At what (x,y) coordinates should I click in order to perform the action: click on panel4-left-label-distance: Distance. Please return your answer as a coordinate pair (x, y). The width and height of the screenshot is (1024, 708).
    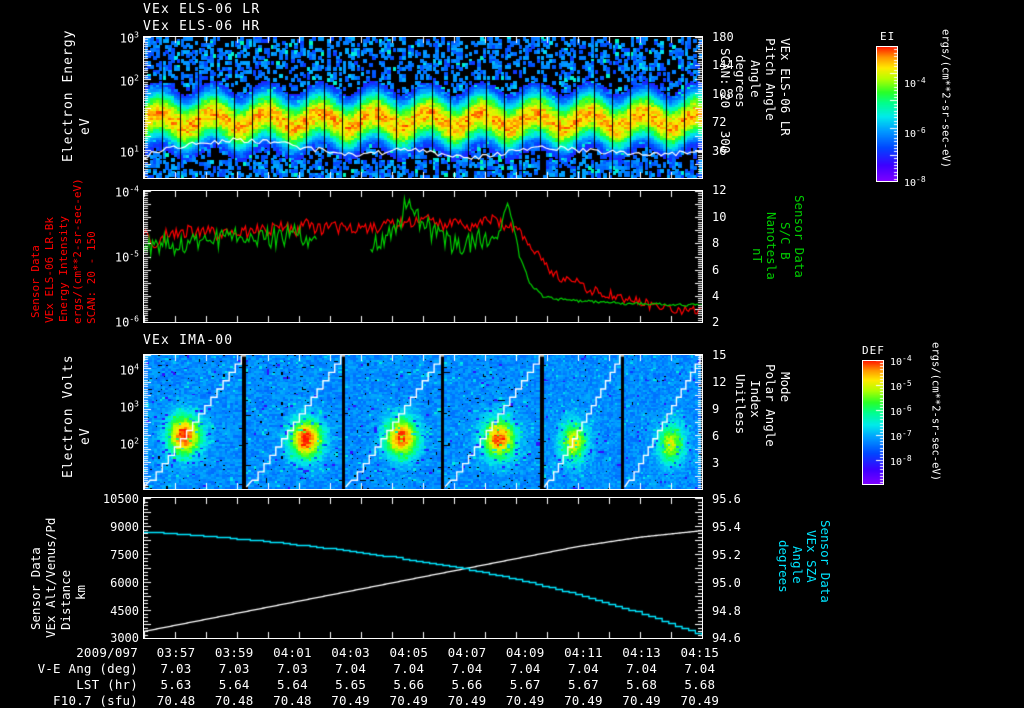
    Looking at the image, I should click on (65, 599).